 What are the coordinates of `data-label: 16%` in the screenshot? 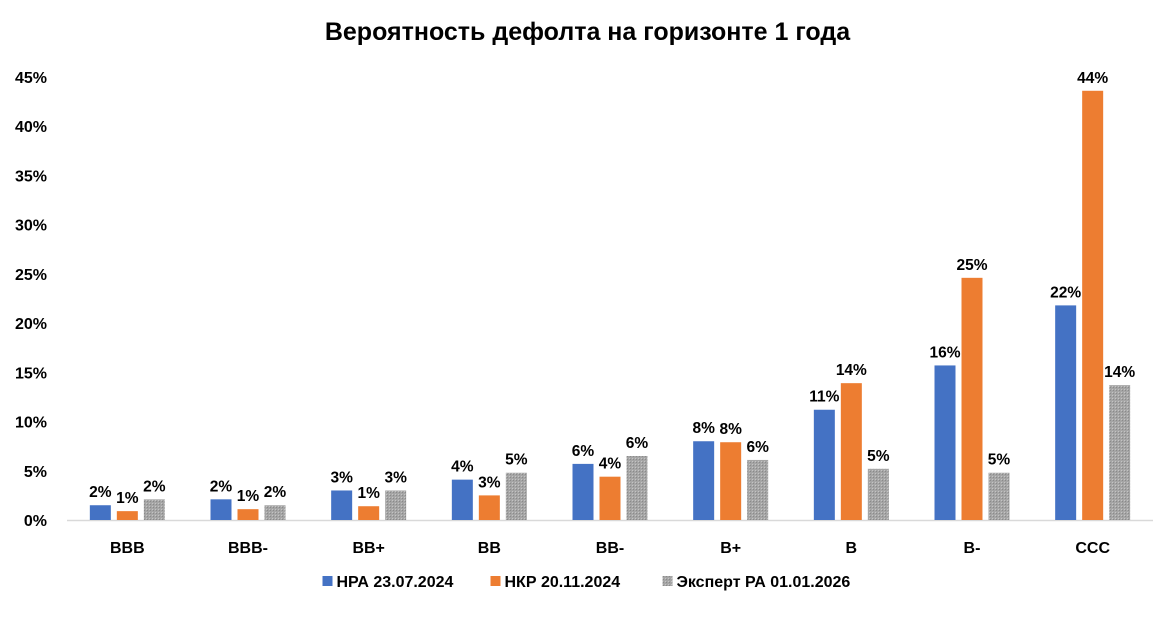 It's located at (944, 352).